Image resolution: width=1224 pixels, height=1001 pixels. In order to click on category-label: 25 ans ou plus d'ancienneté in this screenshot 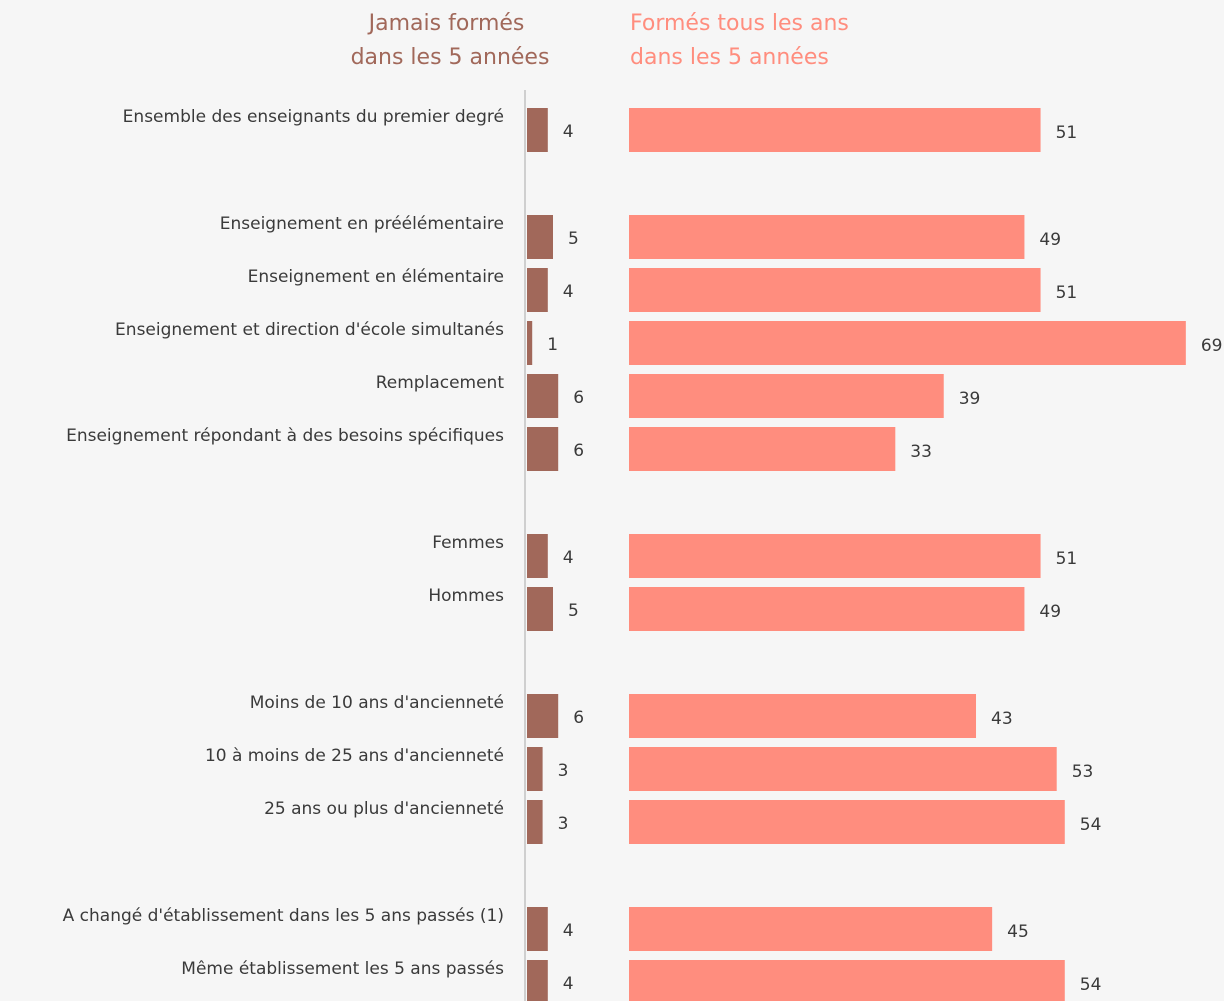, I will do `click(384, 809)`.